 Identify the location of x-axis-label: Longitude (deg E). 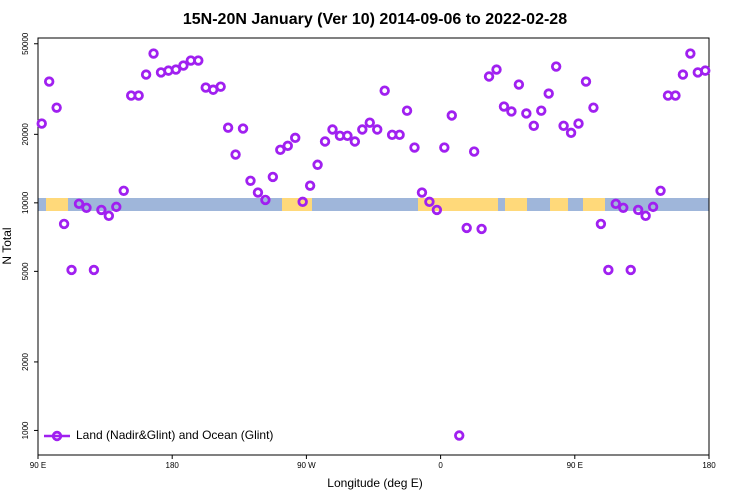
(374, 483).